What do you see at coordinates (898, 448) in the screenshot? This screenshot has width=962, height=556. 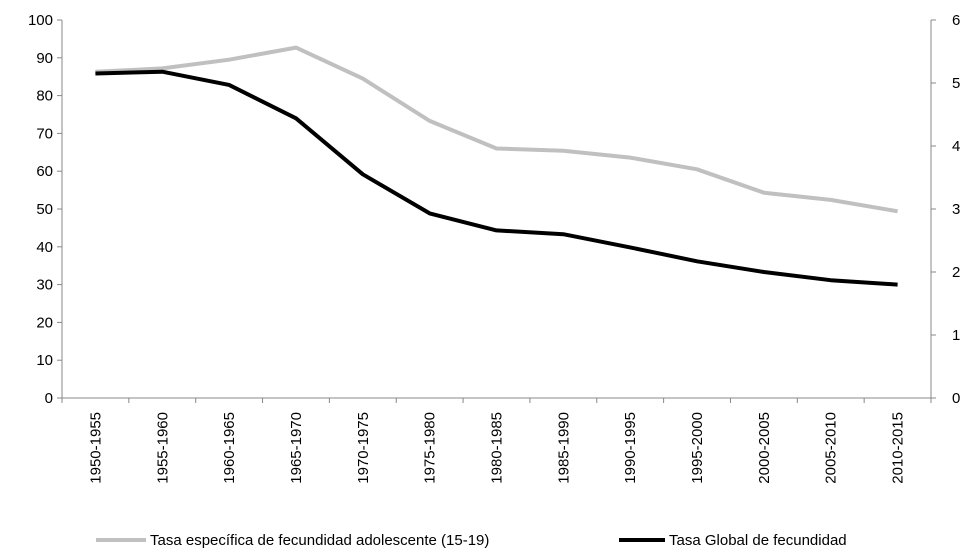 I see `x-tick-label: 2010-2015` at bounding box center [898, 448].